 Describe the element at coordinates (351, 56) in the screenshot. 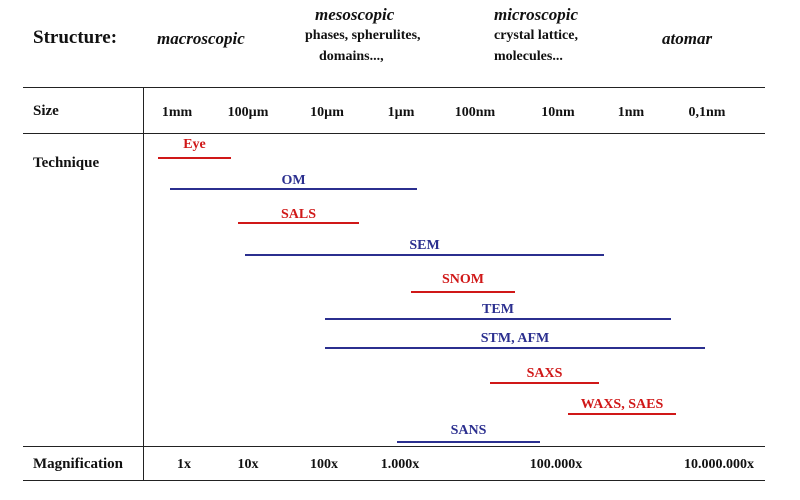

I see `scale-mesoscopic-line2: domains...,` at that location.